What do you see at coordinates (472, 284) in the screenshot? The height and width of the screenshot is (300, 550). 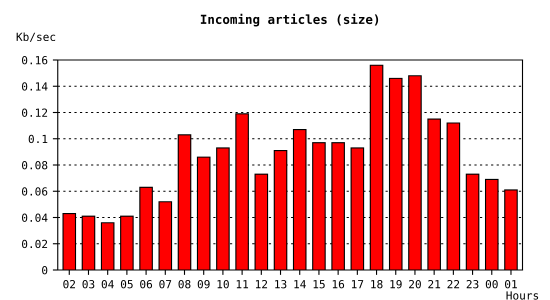 I see `x-tick-label: 23` at bounding box center [472, 284].